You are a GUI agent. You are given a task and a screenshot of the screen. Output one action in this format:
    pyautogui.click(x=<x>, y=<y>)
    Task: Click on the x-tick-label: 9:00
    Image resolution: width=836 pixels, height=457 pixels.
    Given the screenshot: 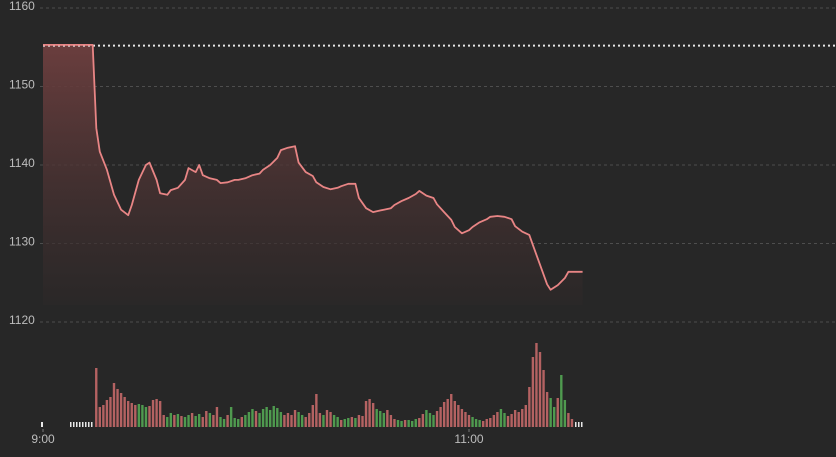 What is the action you would take?
    pyautogui.click(x=43, y=439)
    